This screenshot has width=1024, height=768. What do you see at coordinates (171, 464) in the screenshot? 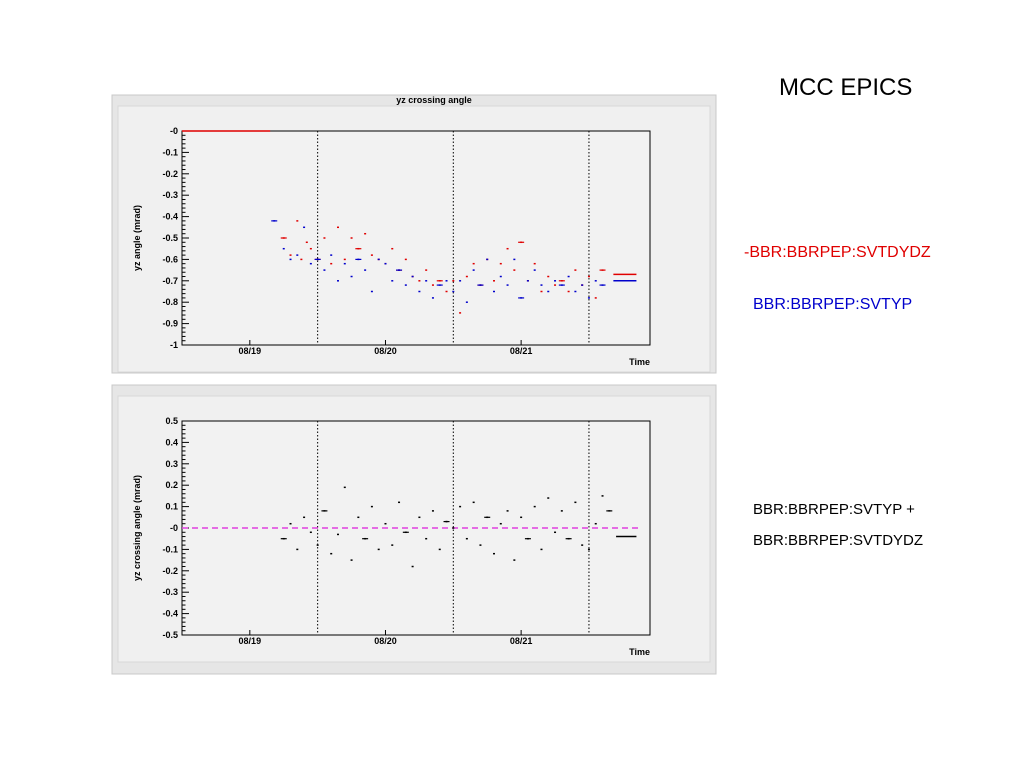
I see `y-tick-label: 0.3` at bounding box center [171, 464].